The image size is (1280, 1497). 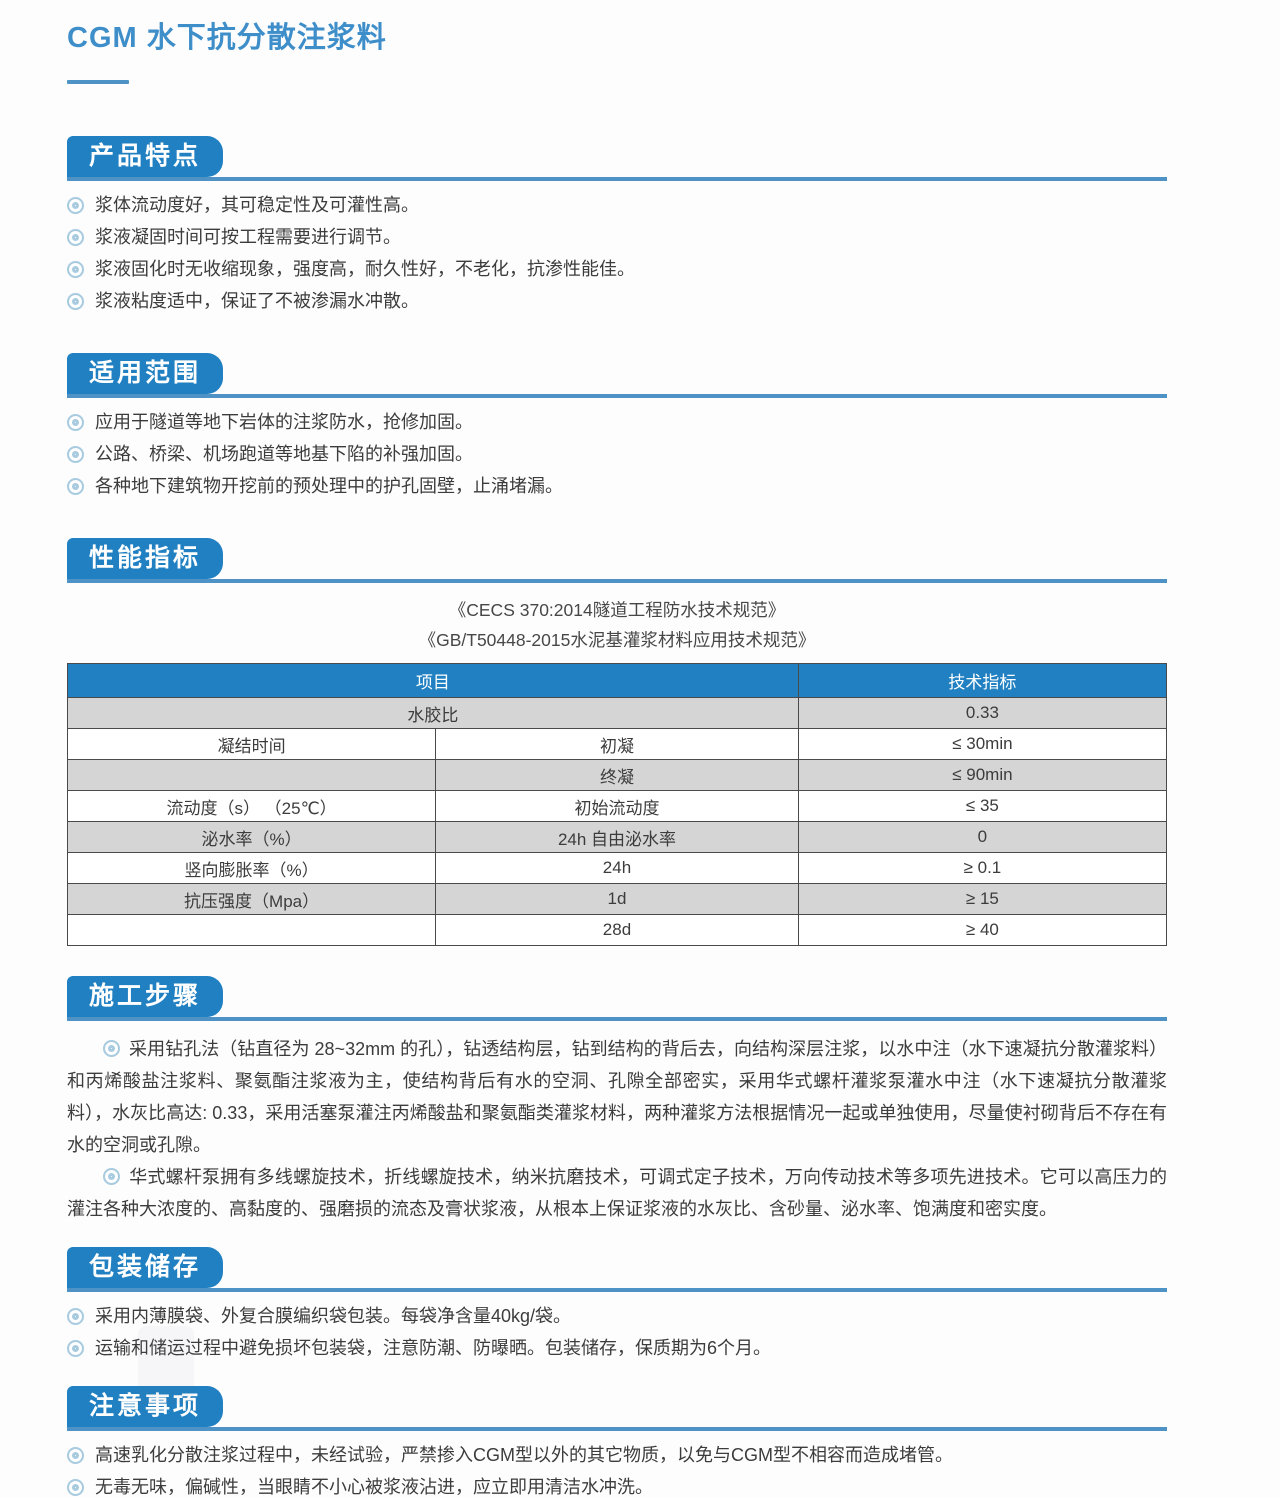 What do you see at coordinates (982, 775) in the screenshot?
I see `cell-value: ≤ 90min` at bounding box center [982, 775].